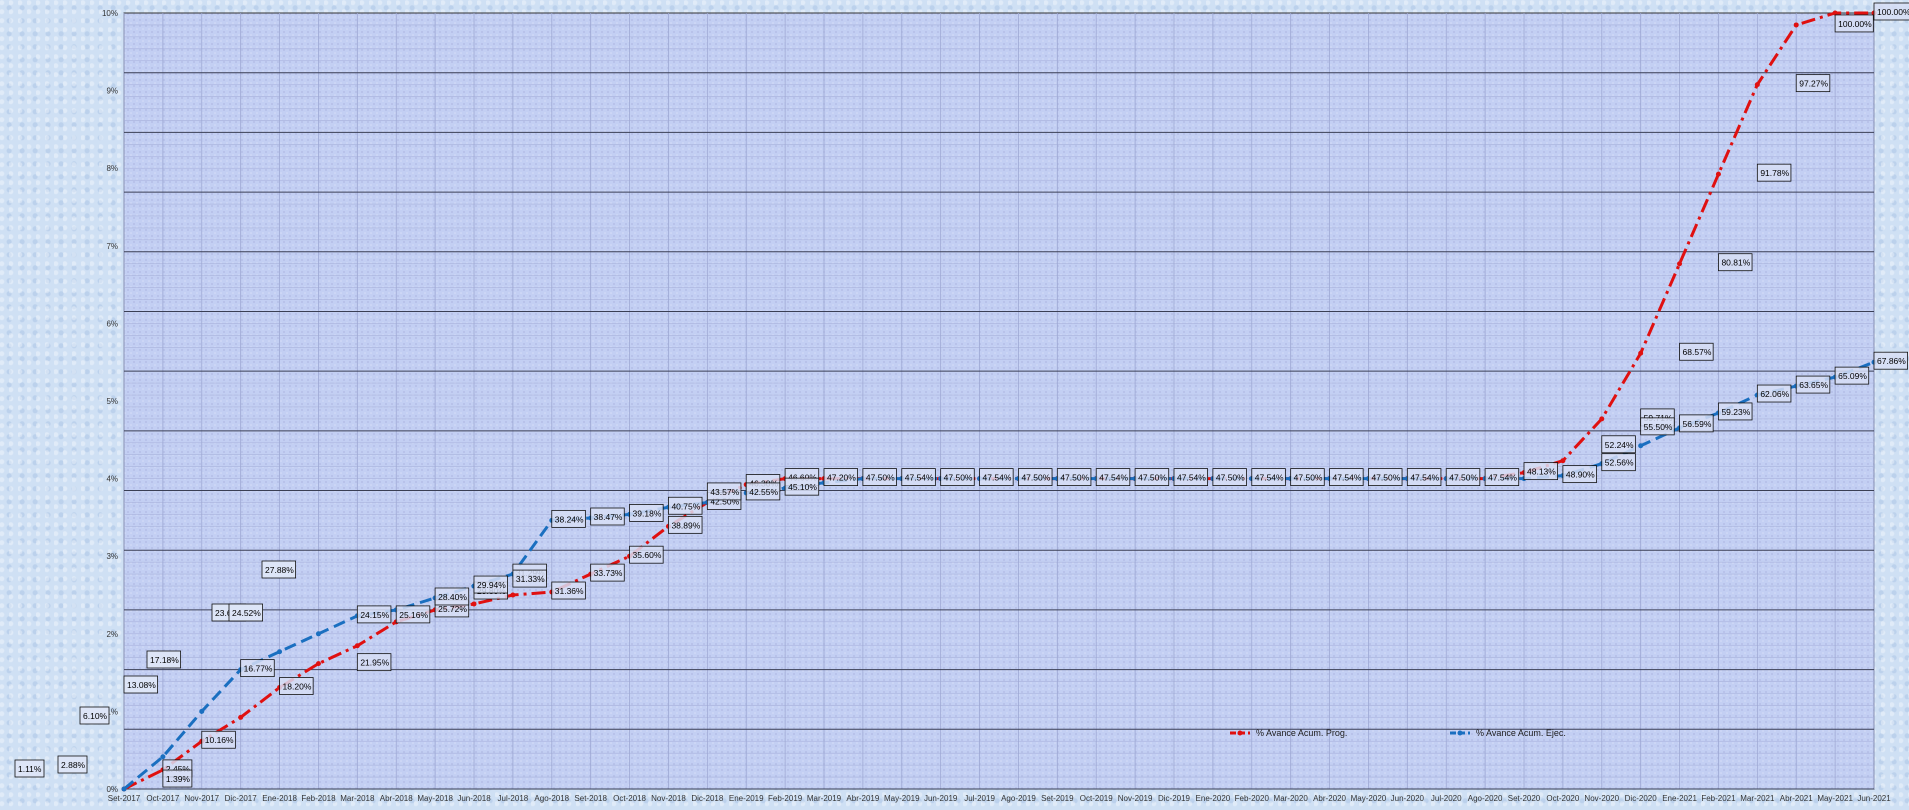 This screenshot has height=810, width=1909. Describe the element at coordinates (29, 768) in the screenshot. I see `outside-label: 1.11%` at that location.